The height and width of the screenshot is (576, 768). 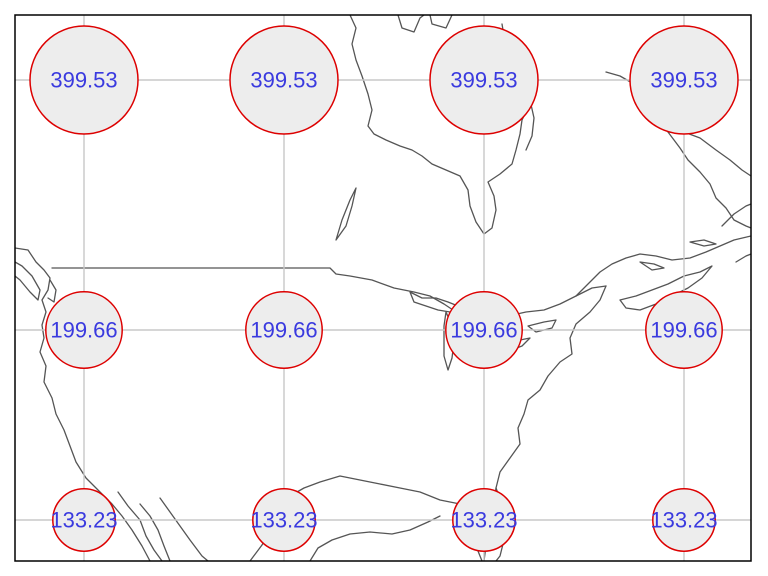 What do you see at coordinates (83, 404) in the screenshot?
I see `west-coastline` at bounding box center [83, 404].